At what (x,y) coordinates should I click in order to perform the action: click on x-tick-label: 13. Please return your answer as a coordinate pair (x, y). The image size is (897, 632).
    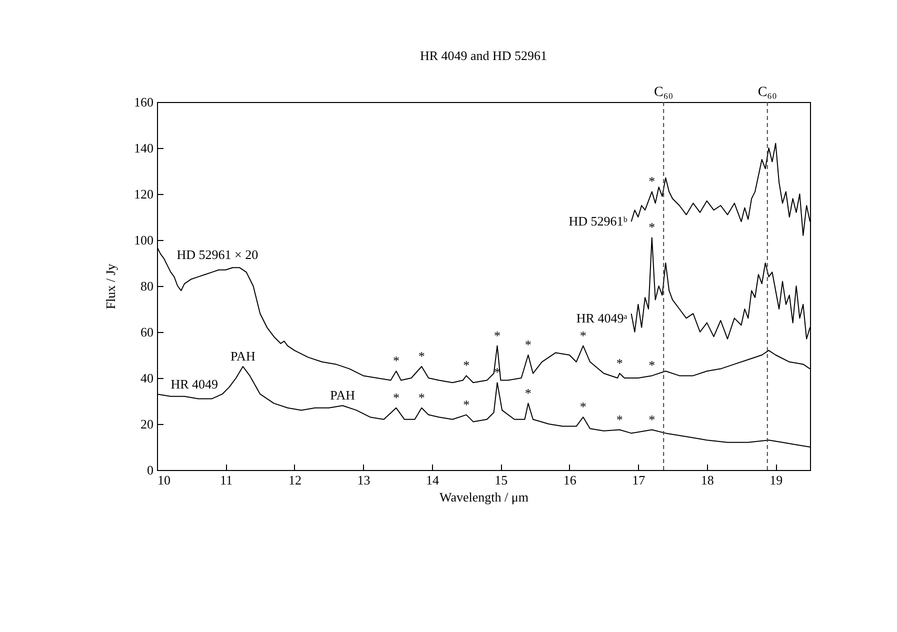
    Looking at the image, I should click on (363, 480).